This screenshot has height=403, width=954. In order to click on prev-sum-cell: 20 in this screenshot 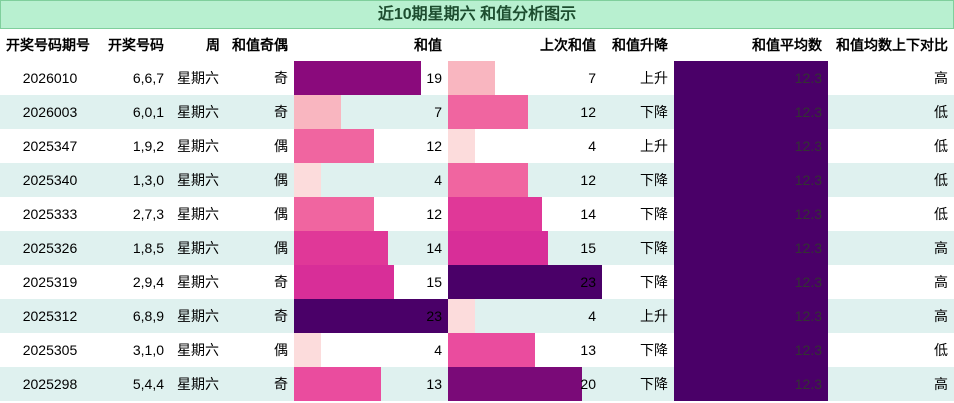, I will do `click(525, 384)`.